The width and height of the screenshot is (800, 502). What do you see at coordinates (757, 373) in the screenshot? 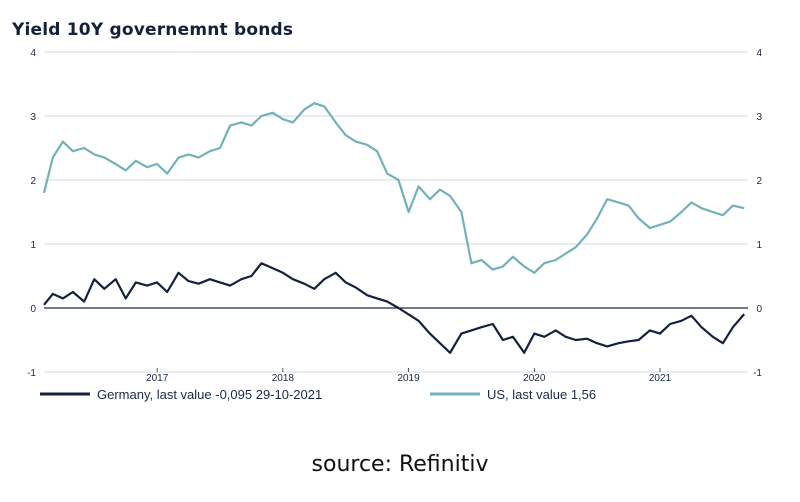
I see `y-tick-label-right: -1` at bounding box center [757, 373].